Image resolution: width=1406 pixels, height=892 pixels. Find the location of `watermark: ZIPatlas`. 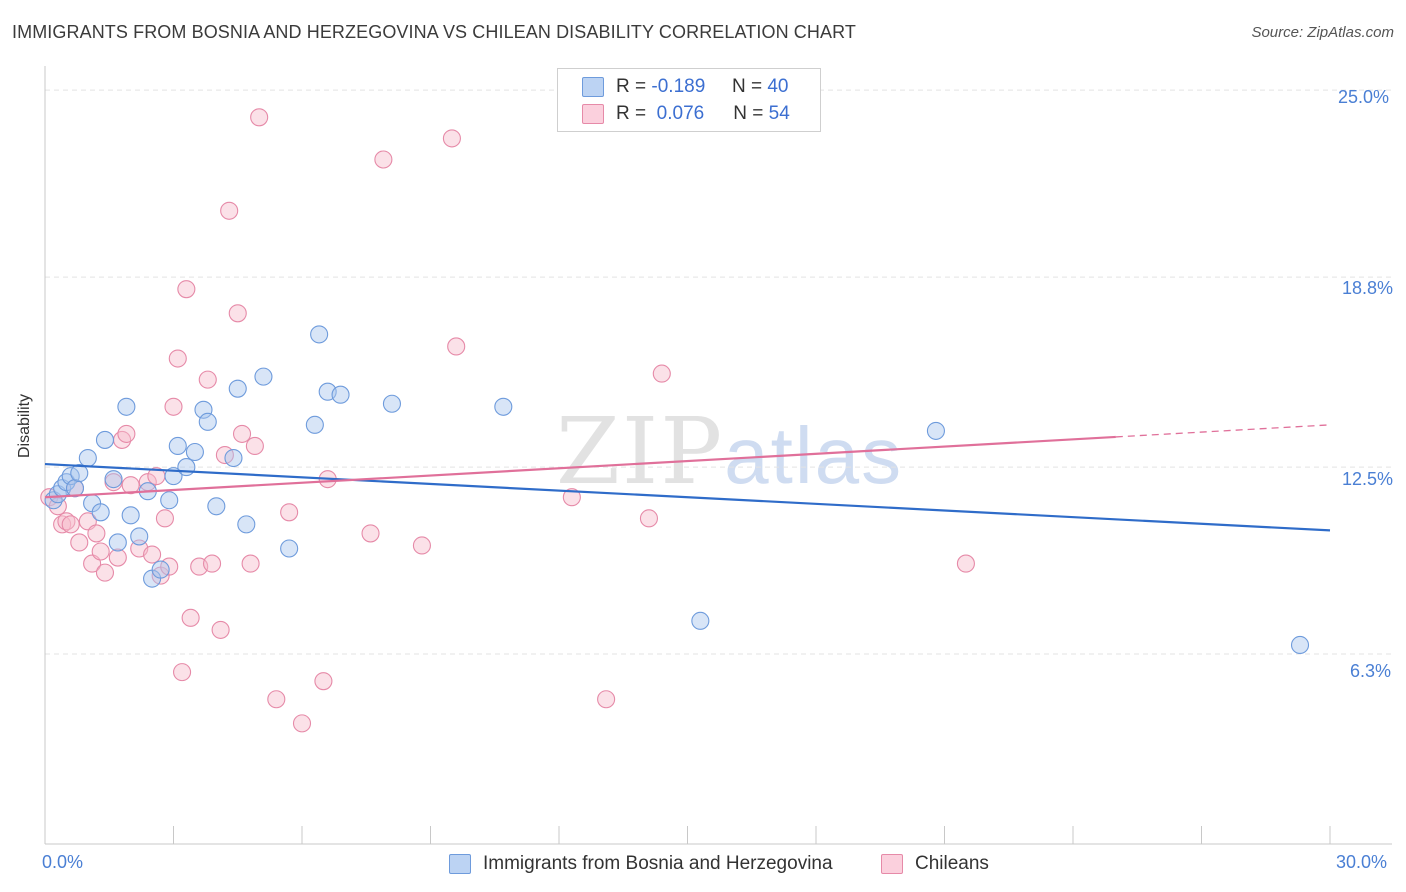

watermark: ZIPatlas is located at coordinates (729, 451).